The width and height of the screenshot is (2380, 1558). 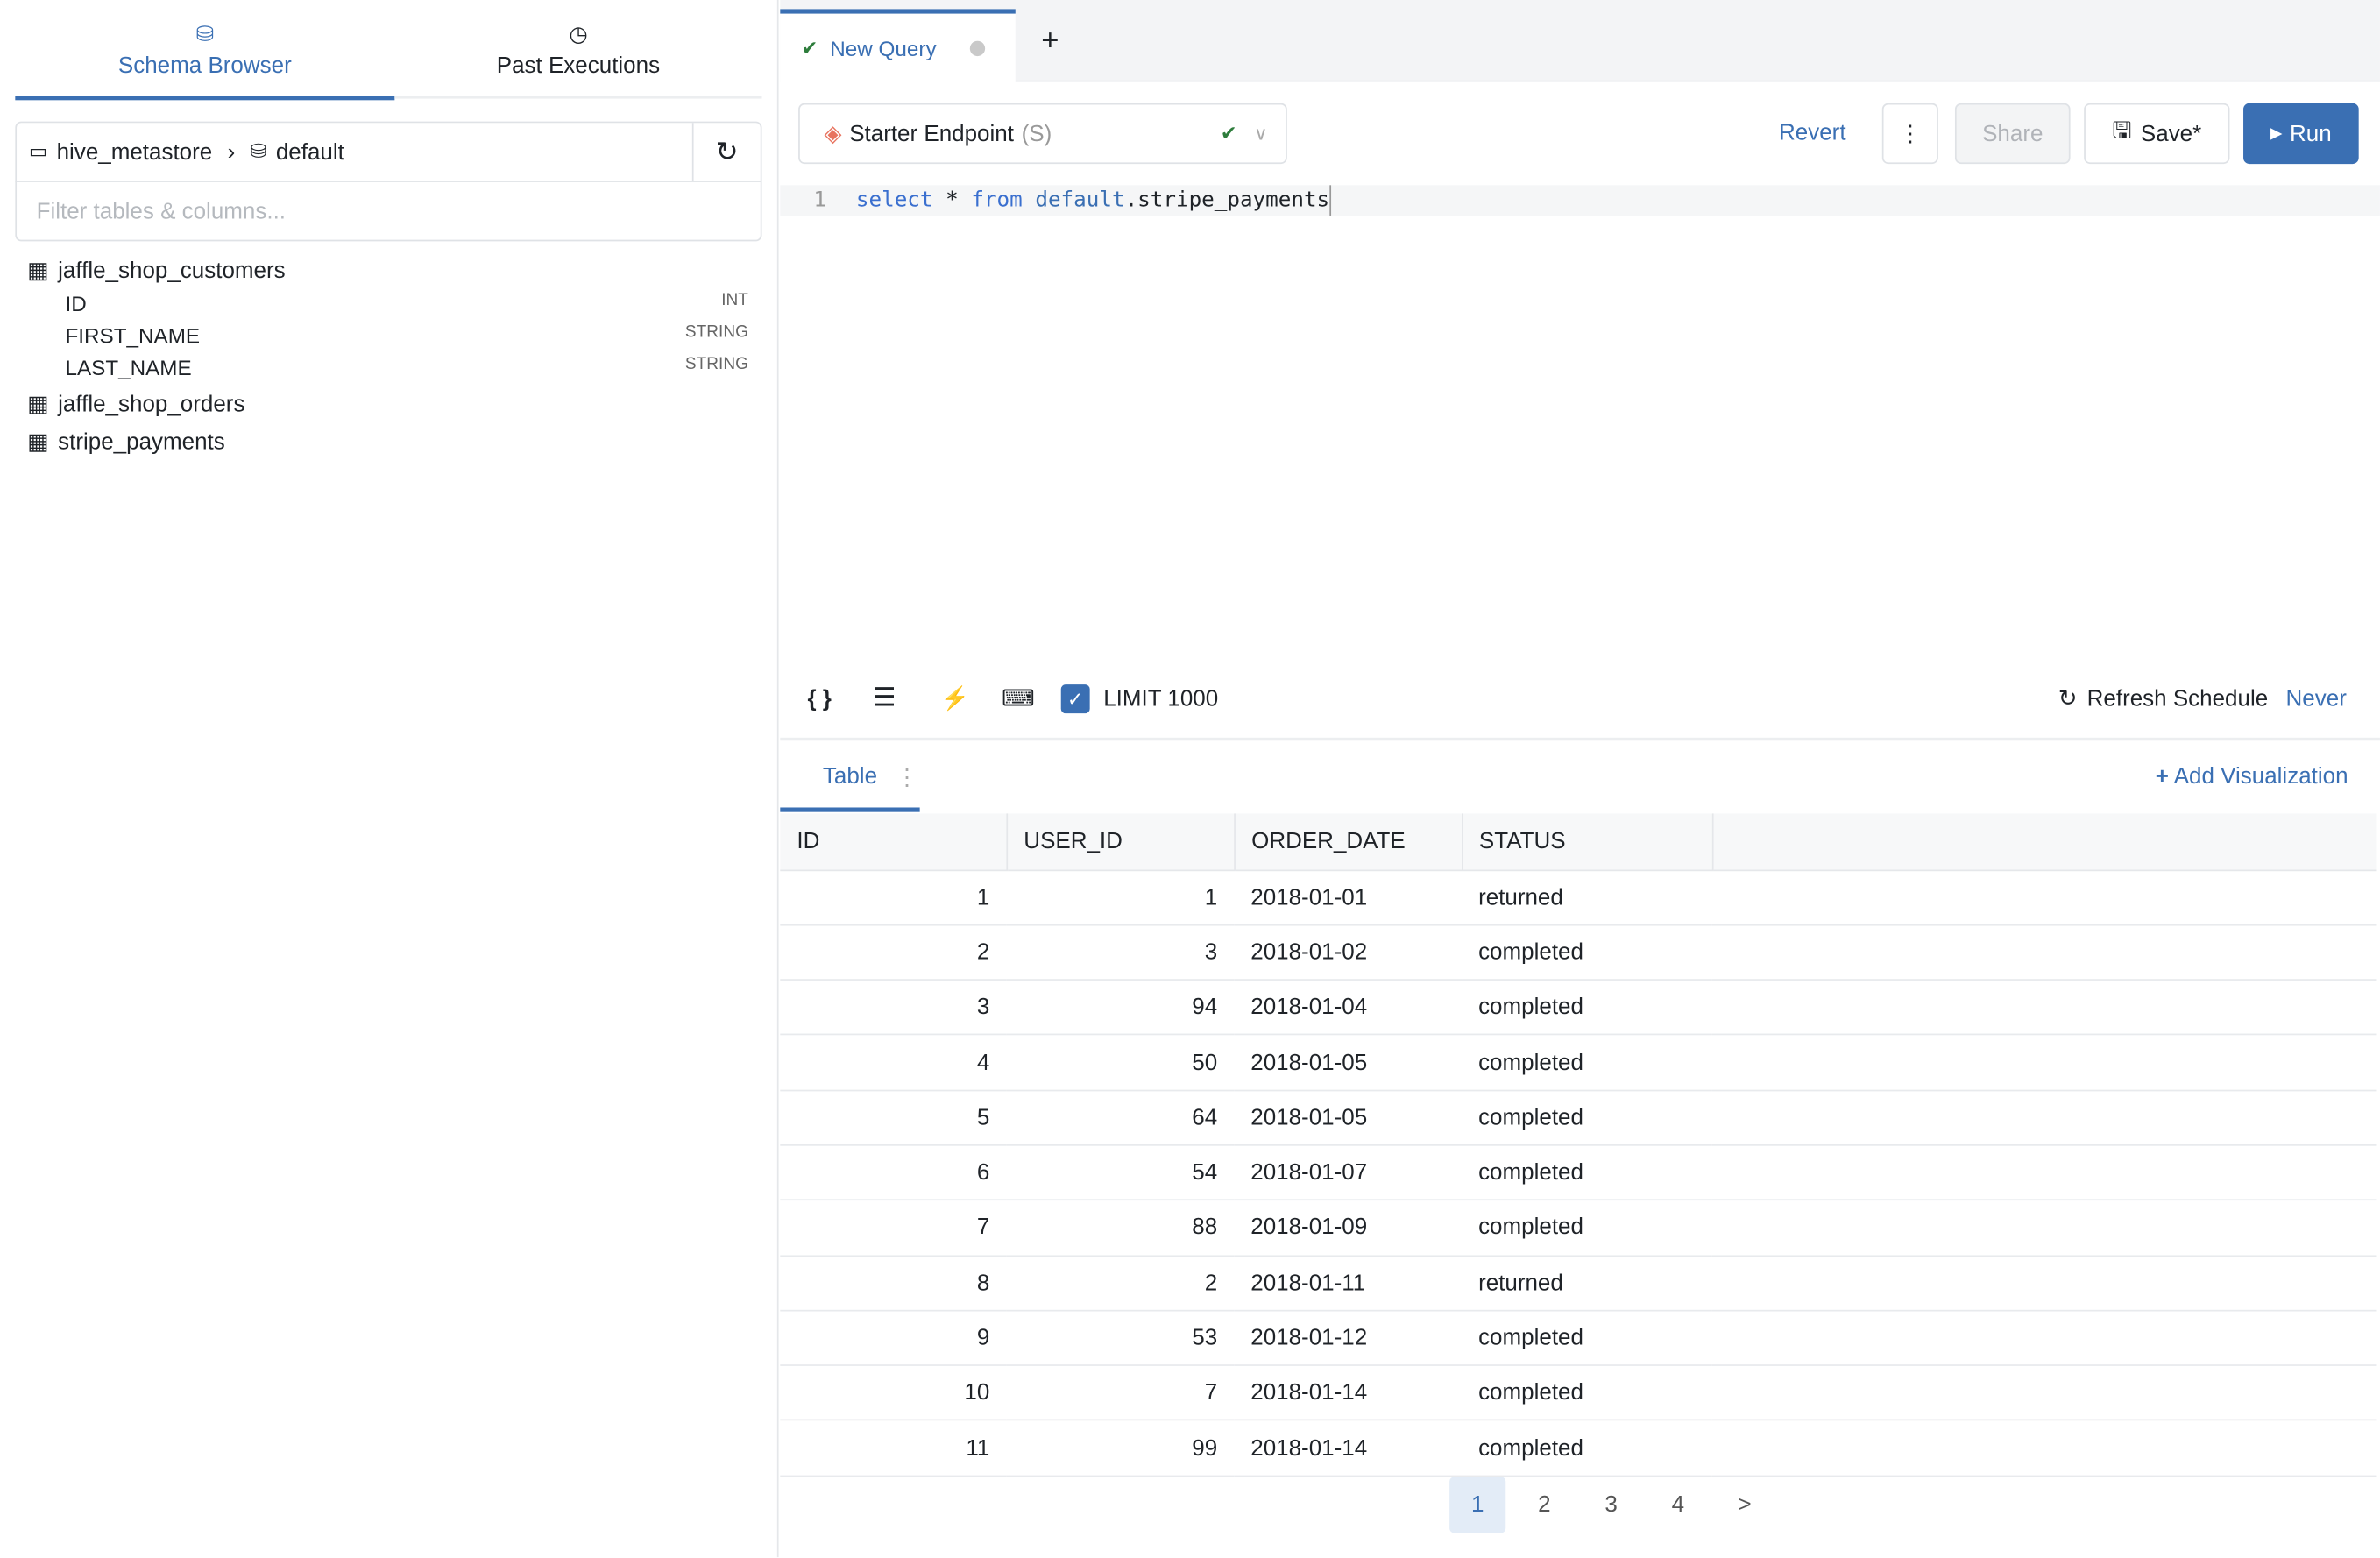 I want to click on table-cell: 2018-01-07, so click(x=1348, y=1173).